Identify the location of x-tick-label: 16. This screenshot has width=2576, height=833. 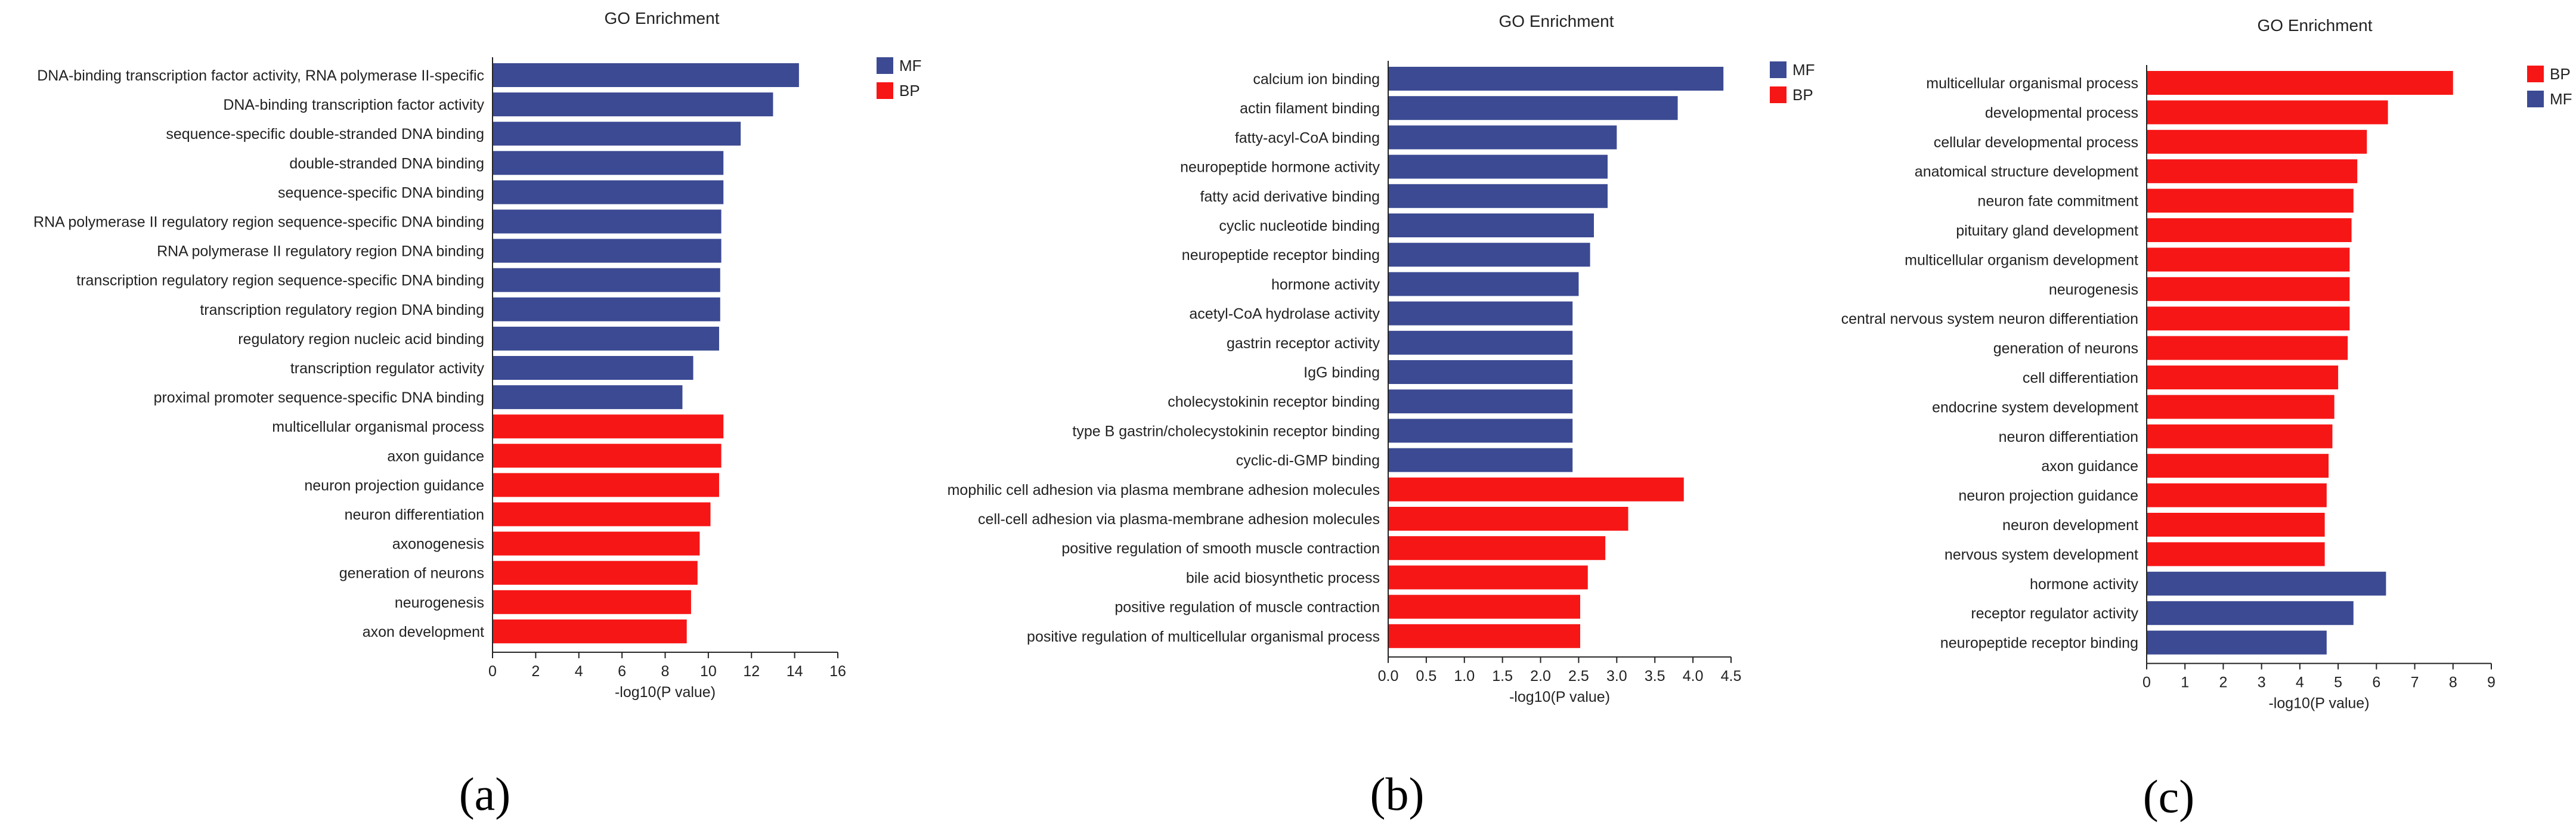
(838, 671).